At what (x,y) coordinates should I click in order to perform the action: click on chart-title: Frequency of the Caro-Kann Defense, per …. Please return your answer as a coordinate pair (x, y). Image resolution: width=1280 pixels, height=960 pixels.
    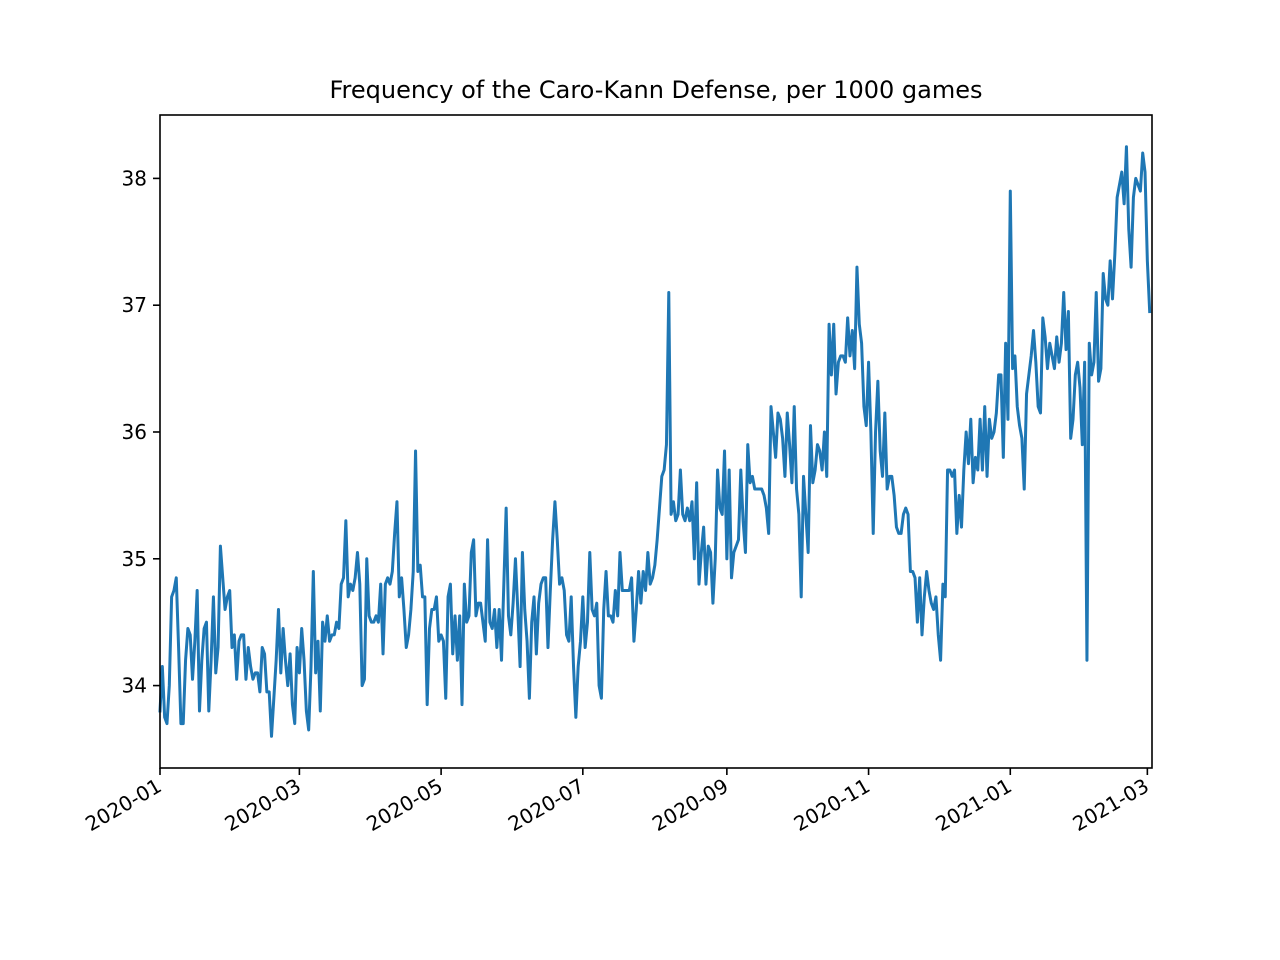
    Looking at the image, I should click on (655, 90).